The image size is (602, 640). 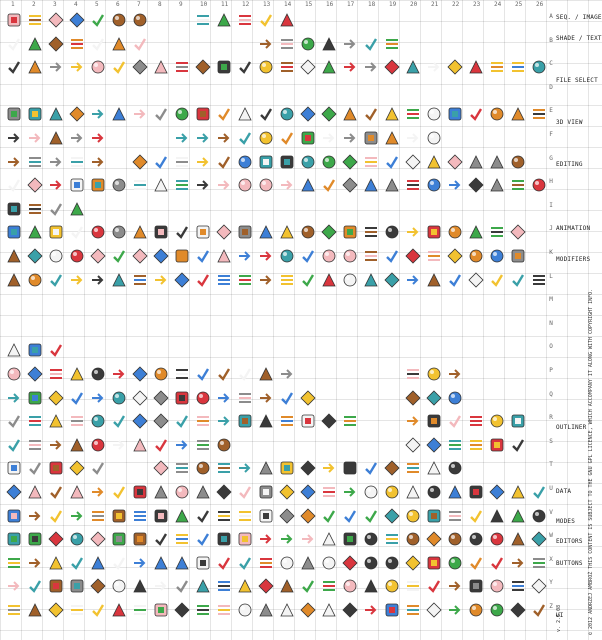 What do you see at coordinates (55, 4) in the screenshot?
I see `column-label: 3` at bounding box center [55, 4].